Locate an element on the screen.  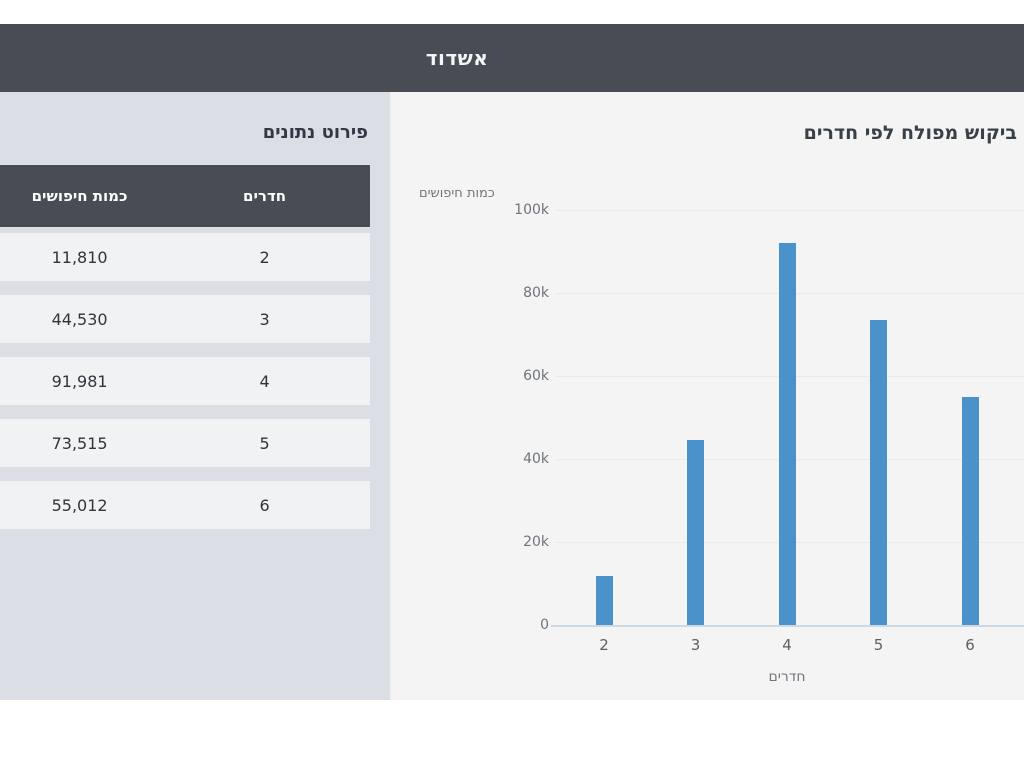
app-header: אשדוד is located at coordinates (512, 58).